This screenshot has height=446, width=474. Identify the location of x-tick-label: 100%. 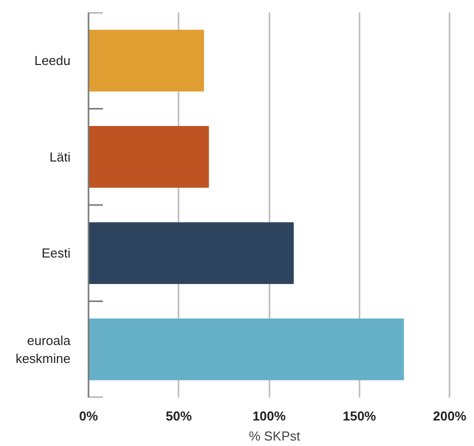
(269, 416).